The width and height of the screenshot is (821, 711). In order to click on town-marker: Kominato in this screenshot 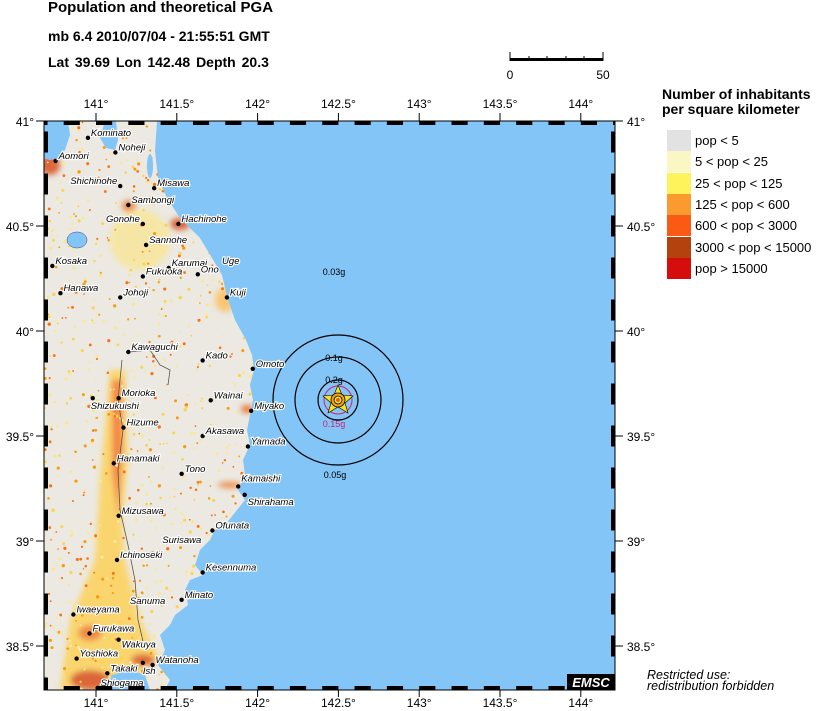, I will do `click(108, 133)`.